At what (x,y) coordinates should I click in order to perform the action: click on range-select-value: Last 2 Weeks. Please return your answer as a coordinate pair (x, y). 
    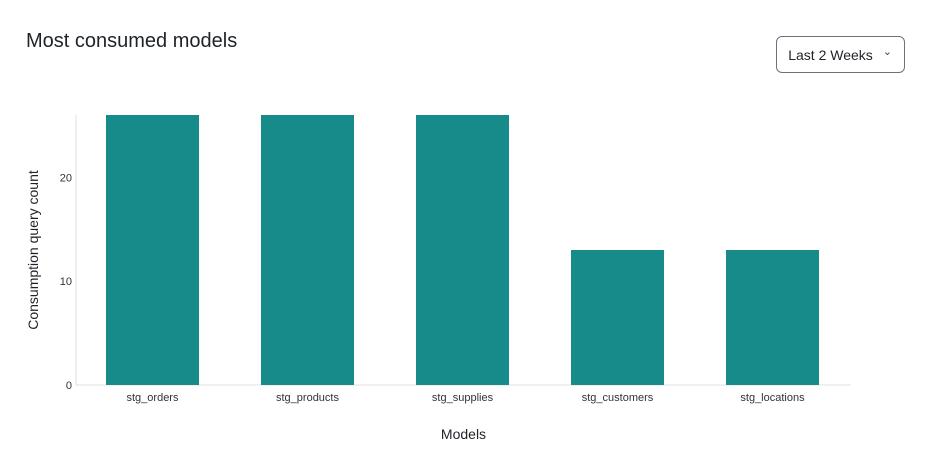
    Looking at the image, I should click on (830, 54).